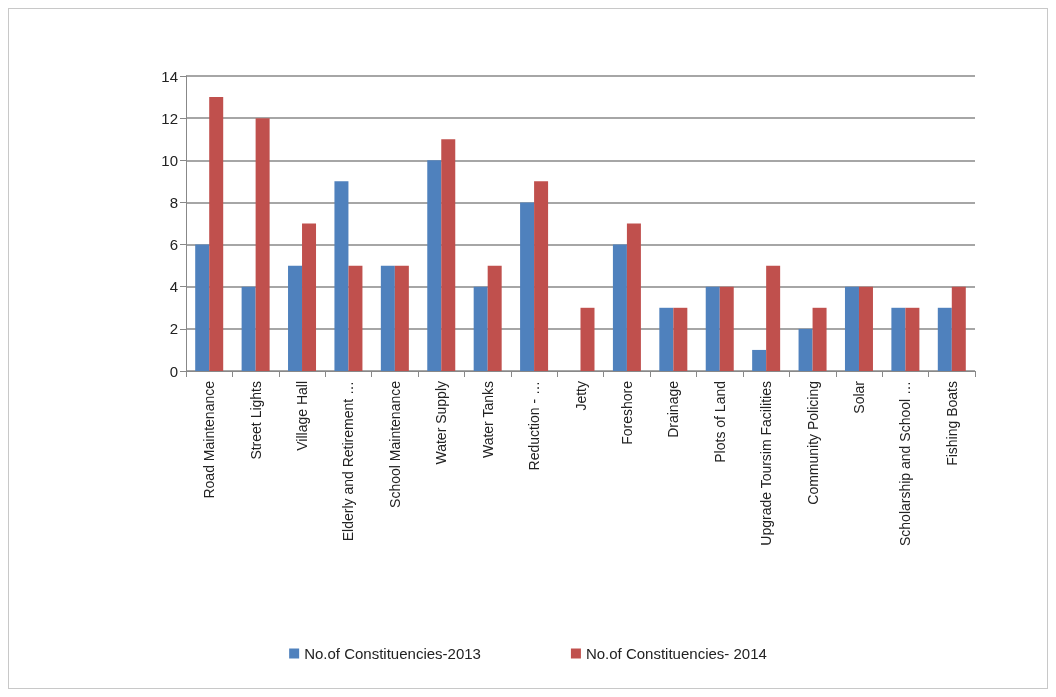 The image size is (1056, 697). I want to click on x-tick-label: Upgrade Toursim Facilities, so click(766, 463).